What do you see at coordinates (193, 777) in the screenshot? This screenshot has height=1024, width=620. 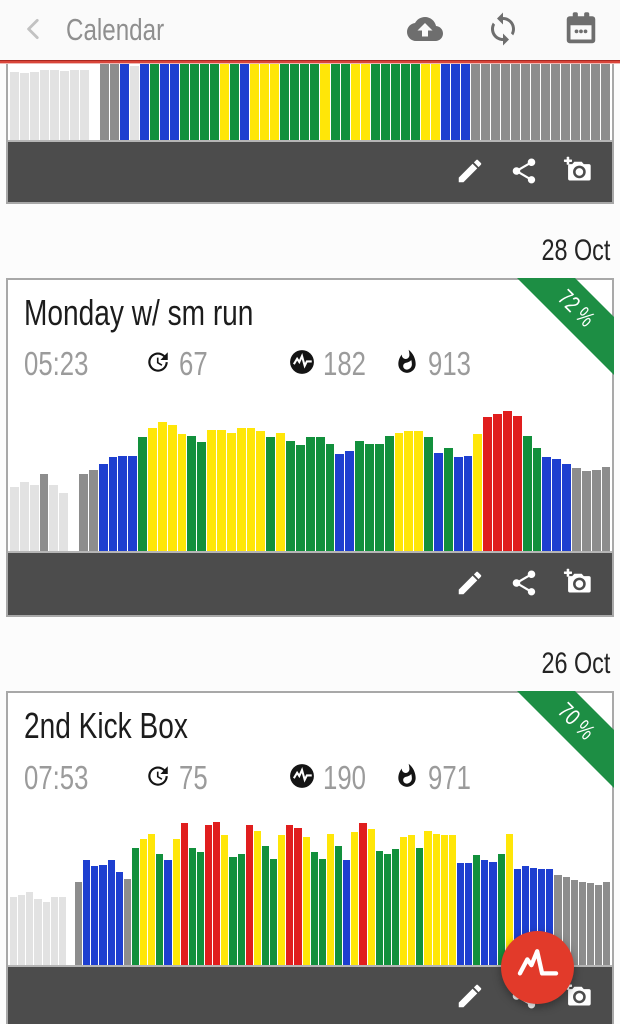 I see `recovery-value: 75` at bounding box center [193, 777].